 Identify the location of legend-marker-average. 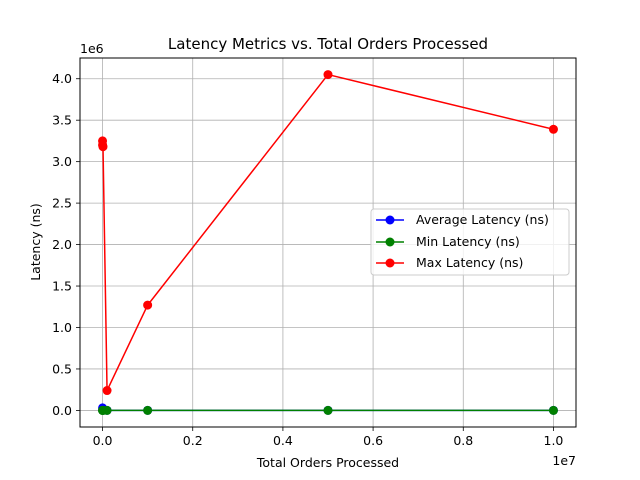
(390, 220).